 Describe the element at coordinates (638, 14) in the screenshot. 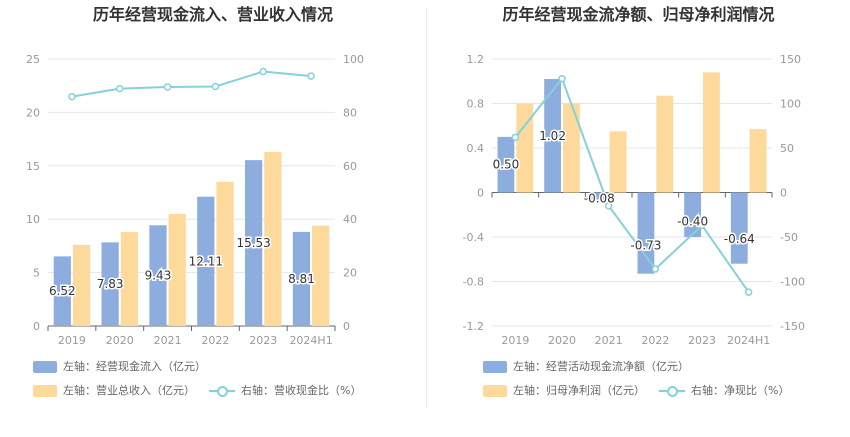

I see `chart2-title: 历年经营现金流净额、归母净利润情况` at that location.